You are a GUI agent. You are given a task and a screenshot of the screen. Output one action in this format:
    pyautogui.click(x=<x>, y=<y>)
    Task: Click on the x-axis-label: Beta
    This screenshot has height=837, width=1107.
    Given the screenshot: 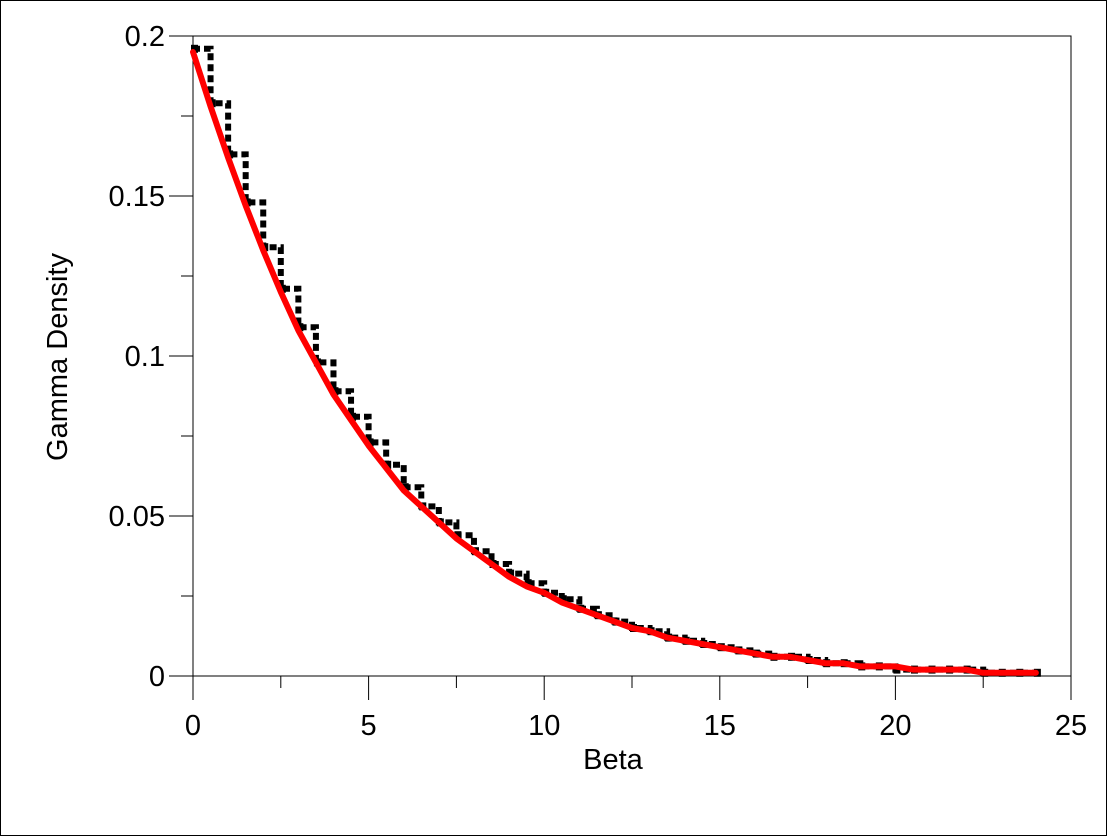 What is the action you would take?
    pyautogui.click(x=613, y=760)
    